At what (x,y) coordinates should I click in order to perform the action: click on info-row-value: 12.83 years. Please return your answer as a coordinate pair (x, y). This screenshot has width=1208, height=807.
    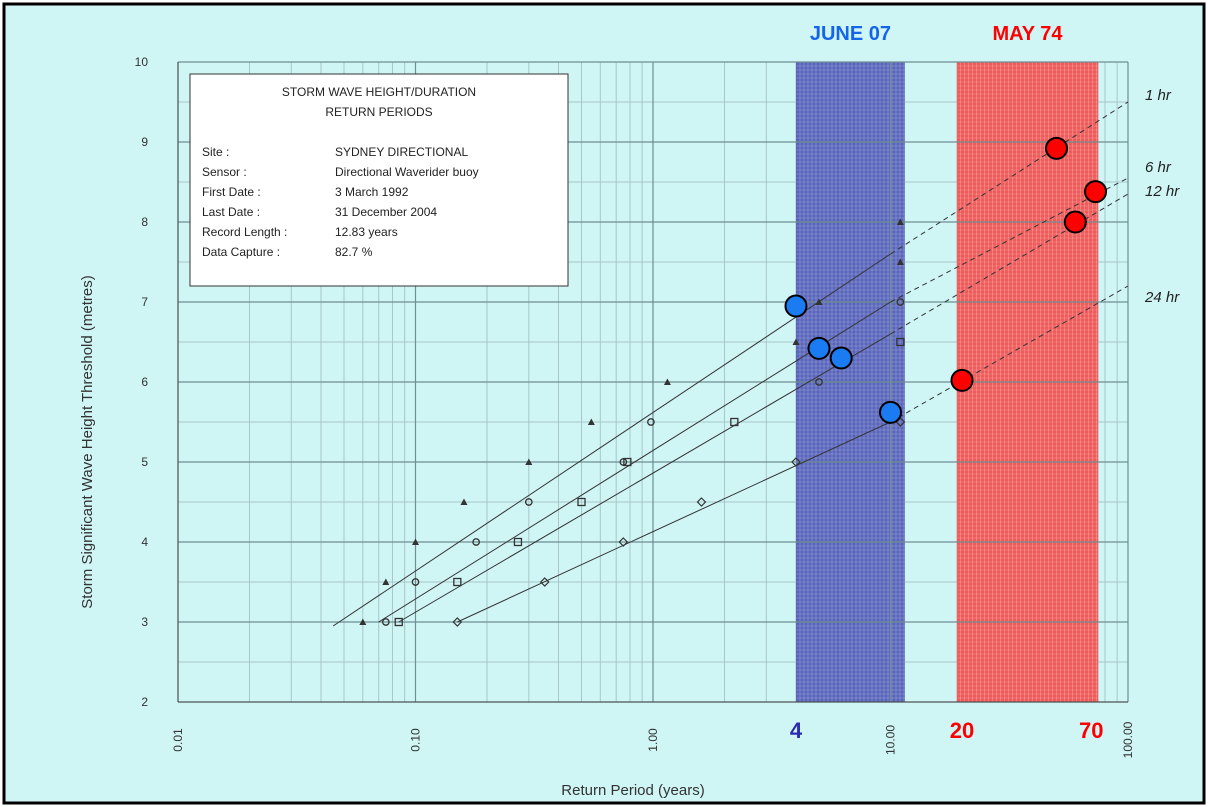
    Looking at the image, I should click on (366, 232).